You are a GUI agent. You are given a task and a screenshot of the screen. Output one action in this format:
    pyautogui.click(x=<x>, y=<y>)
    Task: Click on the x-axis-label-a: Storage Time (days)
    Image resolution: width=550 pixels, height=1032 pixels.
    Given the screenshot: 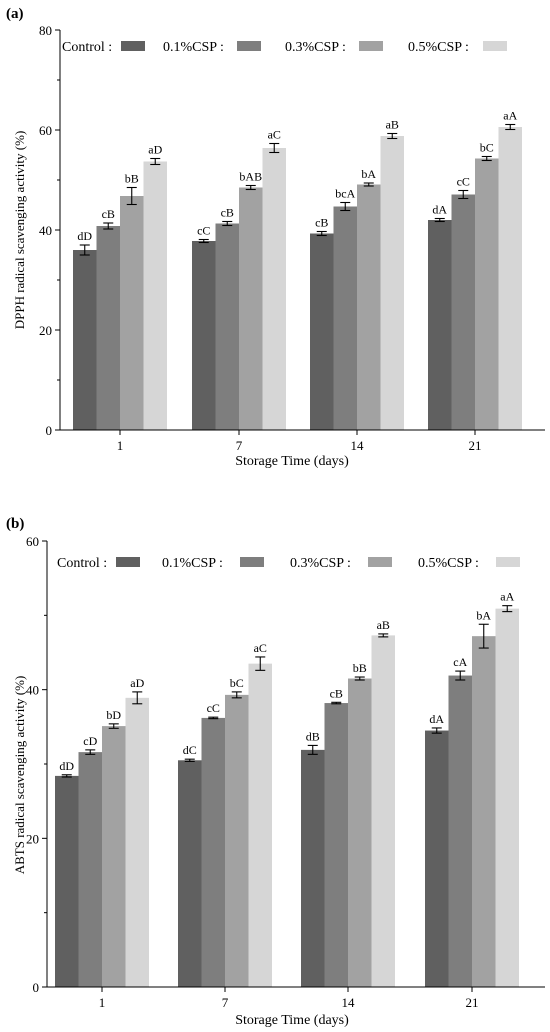 What is the action you would take?
    pyautogui.click(x=292, y=461)
    